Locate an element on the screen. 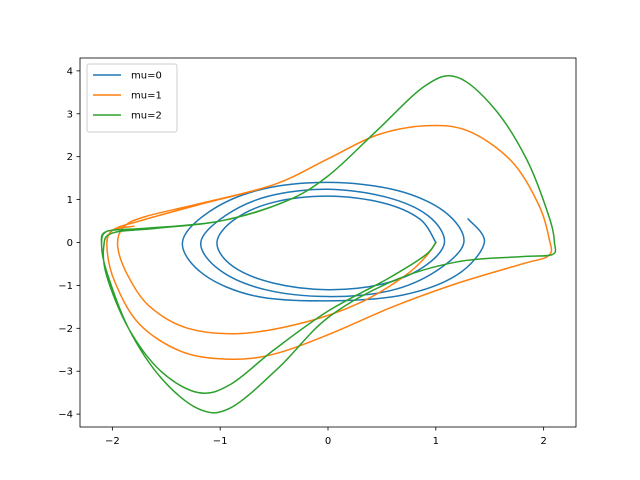  x-tick-label: −2 is located at coordinates (112, 441).